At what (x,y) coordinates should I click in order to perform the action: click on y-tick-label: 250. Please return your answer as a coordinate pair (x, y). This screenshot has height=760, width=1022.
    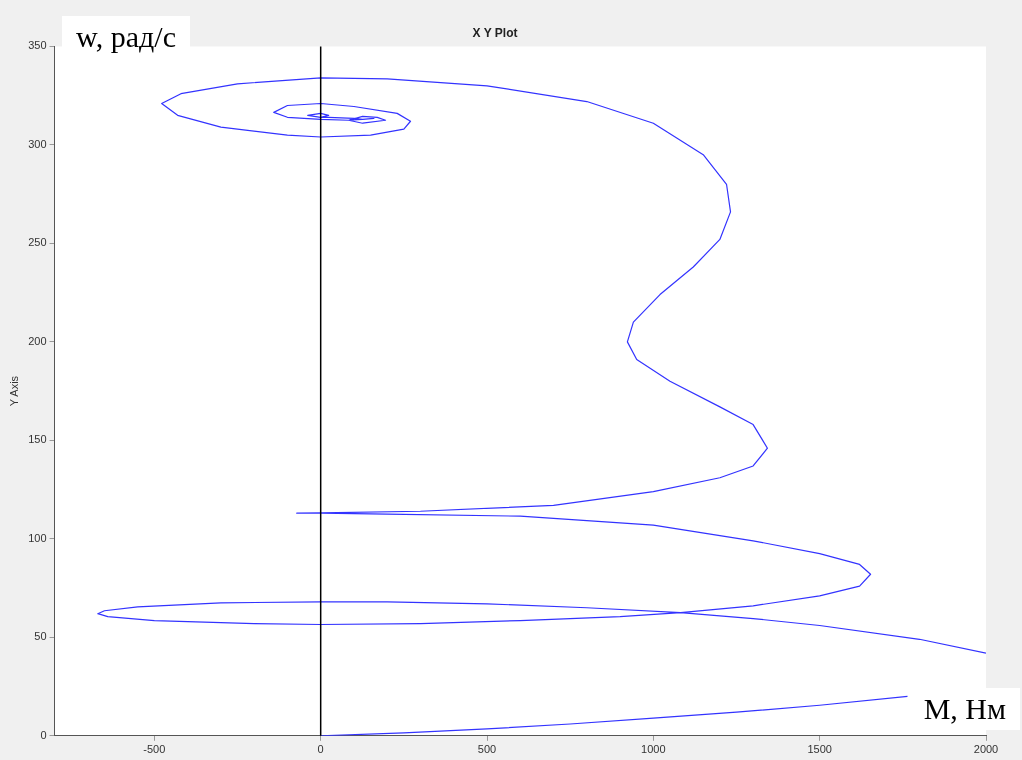
    Looking at the image, I should click on (37, 242).